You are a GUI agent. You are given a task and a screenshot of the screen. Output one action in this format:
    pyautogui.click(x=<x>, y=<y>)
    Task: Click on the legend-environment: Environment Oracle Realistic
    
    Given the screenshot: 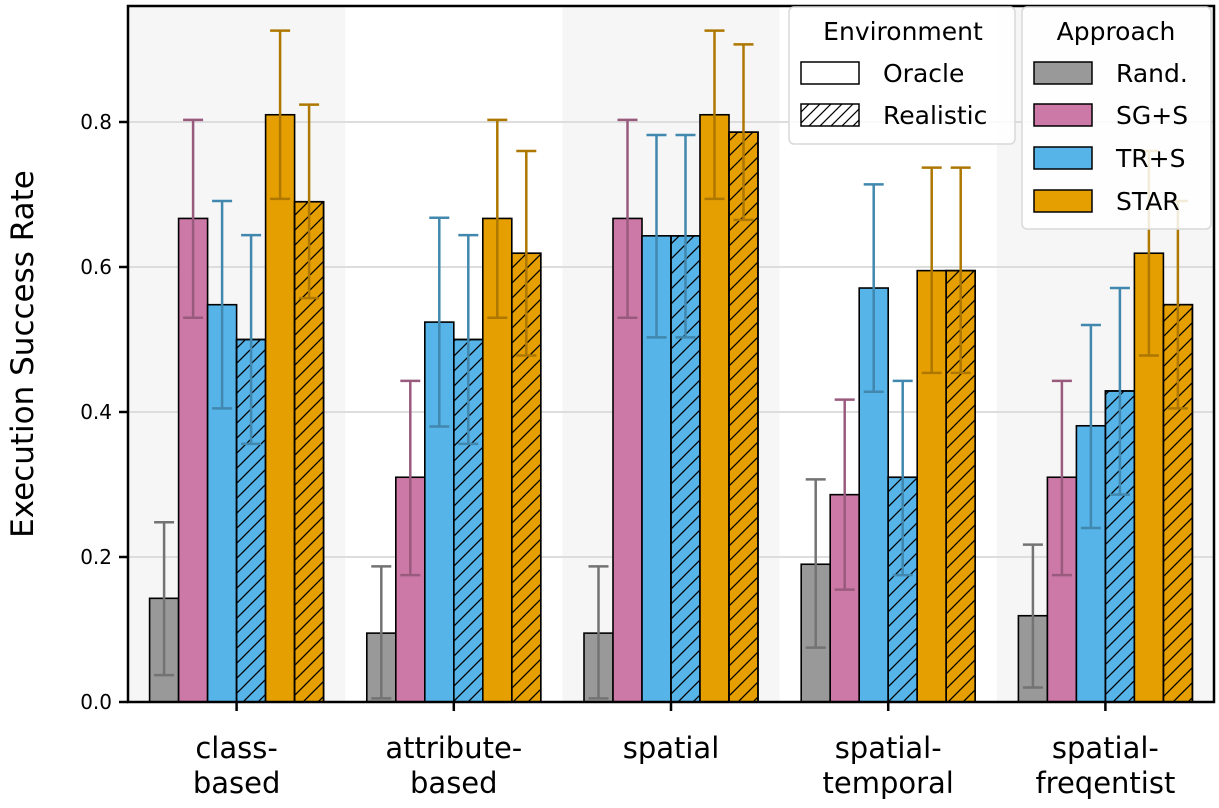 What is the action you would take?
    pyautogui.click(x=902, y=75)
    